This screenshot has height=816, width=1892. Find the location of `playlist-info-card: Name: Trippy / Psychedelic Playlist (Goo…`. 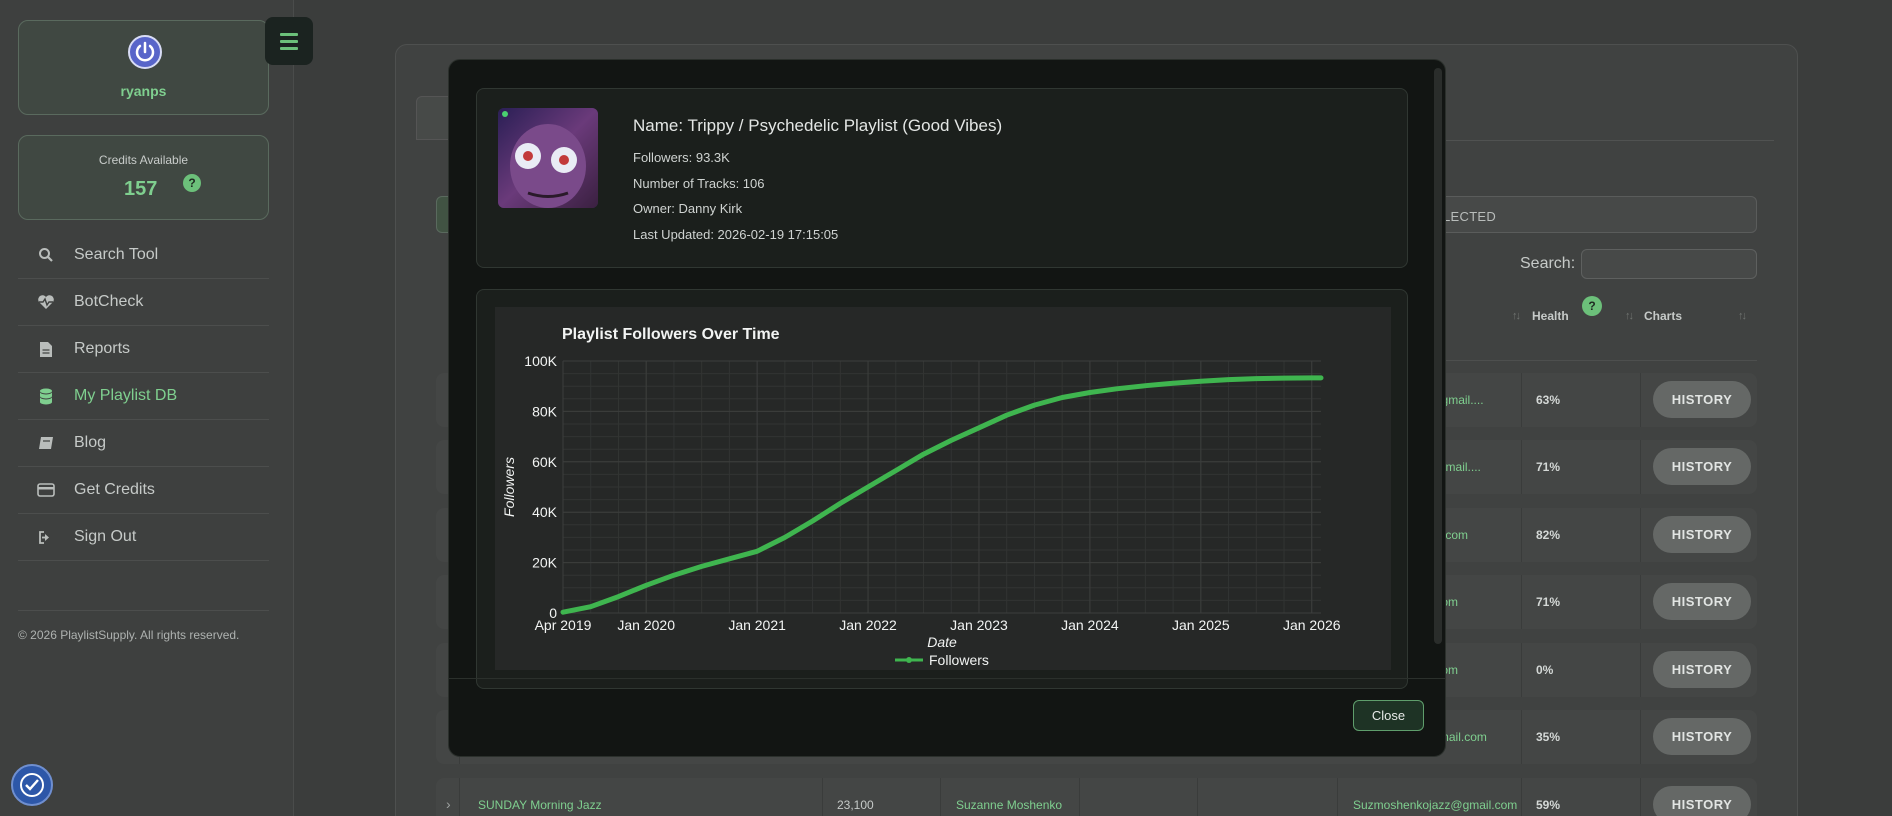

playlist-info-card: Name: Trippy / Psychedelic Playlist (Goo… is located at coordinates (942, 178).